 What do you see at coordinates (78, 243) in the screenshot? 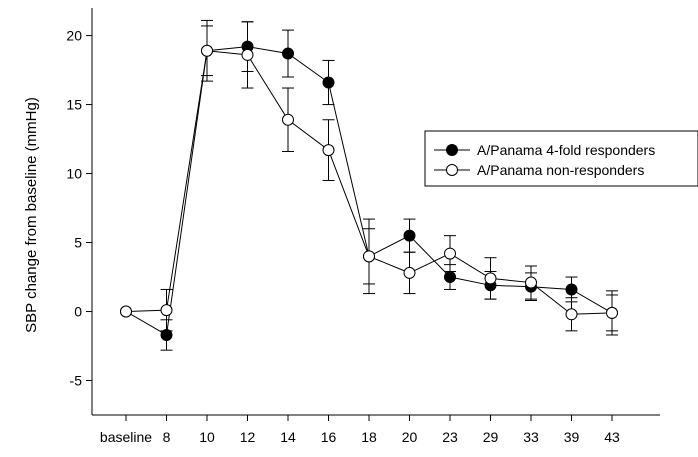
I see `y-tick-label: 5` at bounding box center [78, 243].